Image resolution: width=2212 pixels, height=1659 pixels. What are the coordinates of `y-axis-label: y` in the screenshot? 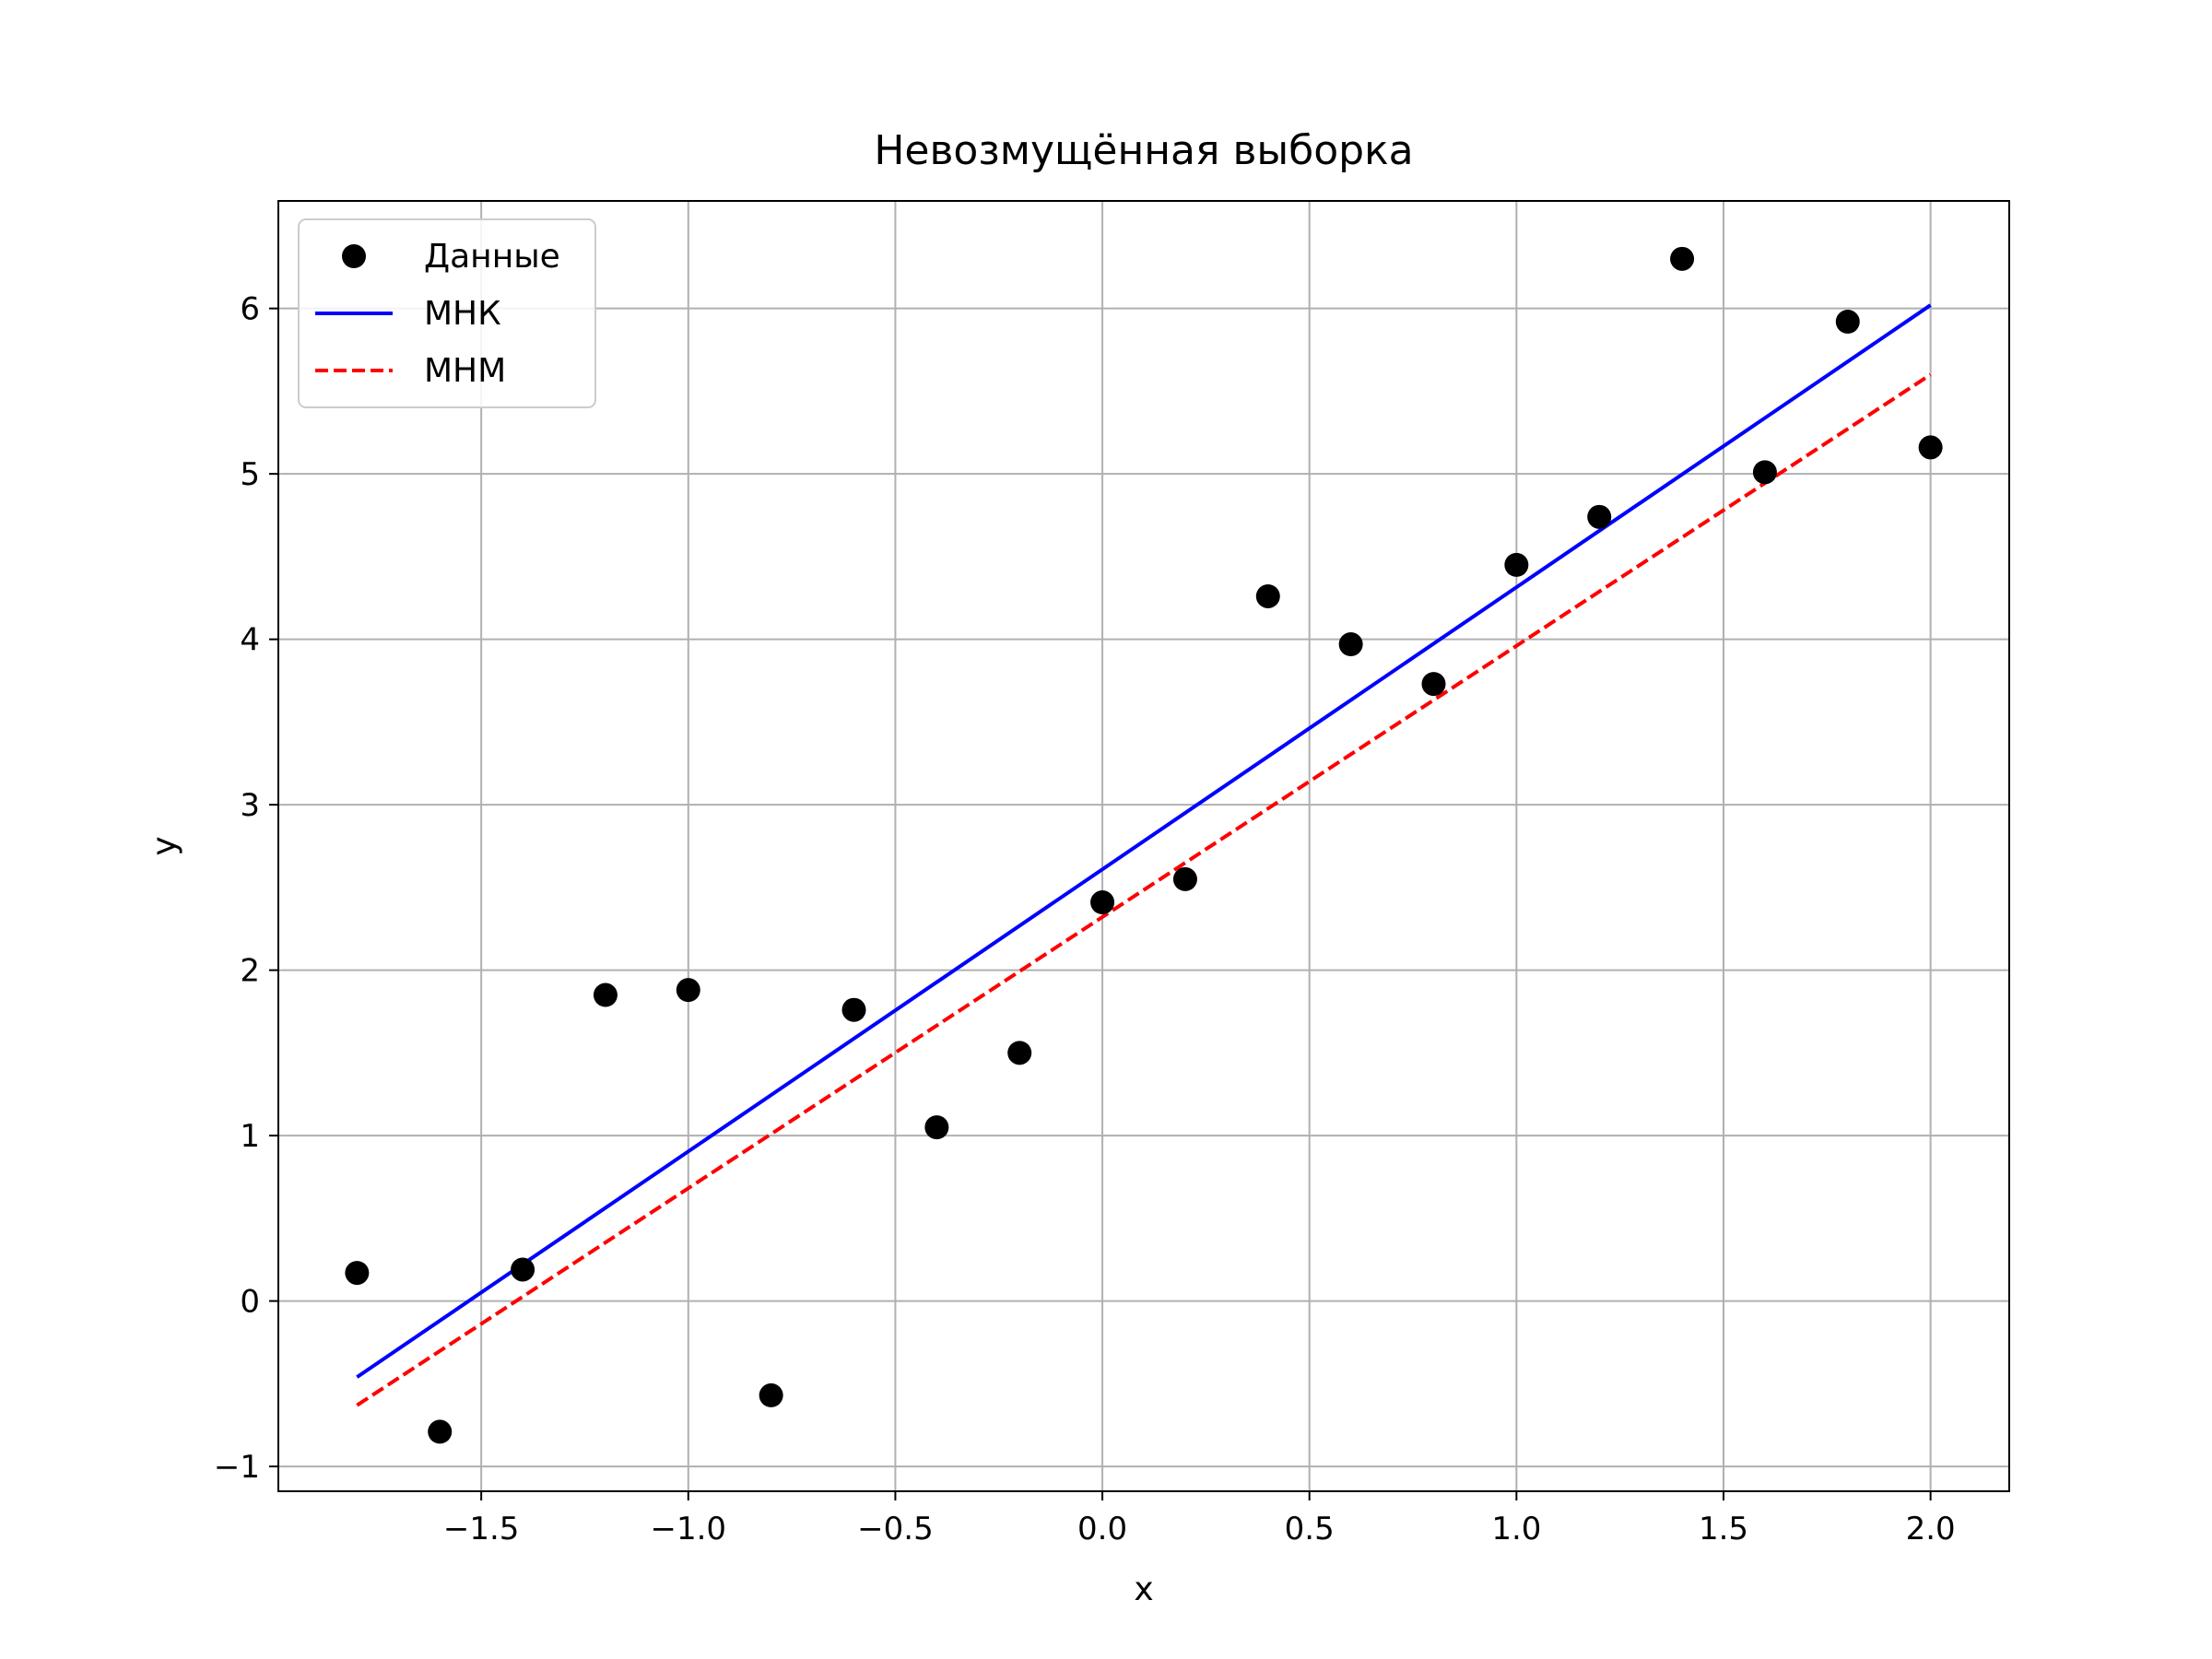 It's located at (164, 845).